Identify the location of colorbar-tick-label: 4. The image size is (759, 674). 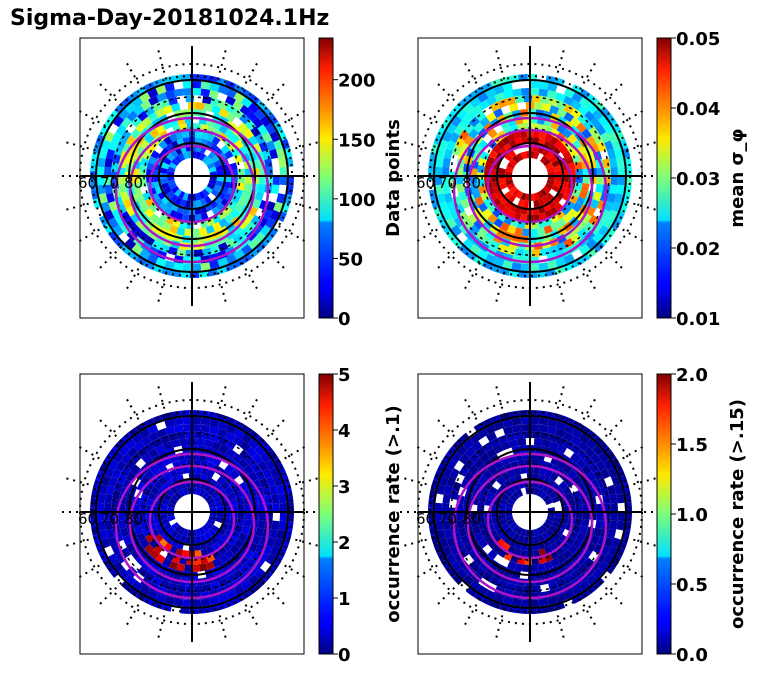
(344, 431).